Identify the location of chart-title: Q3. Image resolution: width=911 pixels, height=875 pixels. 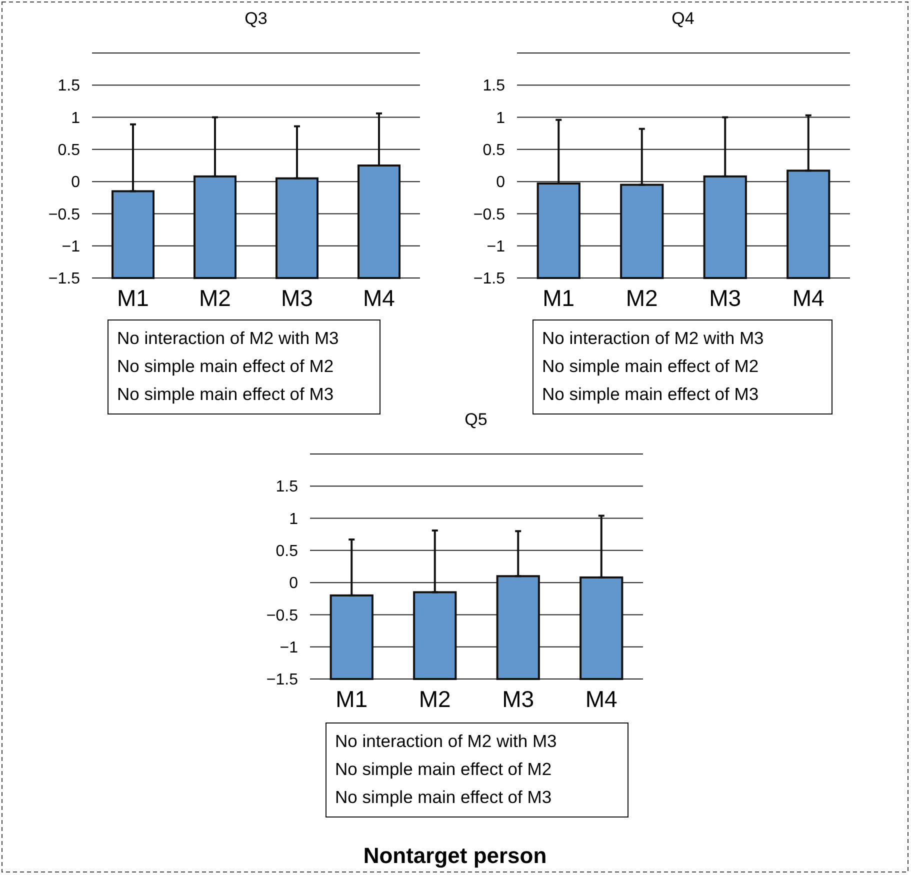
(256, 18).